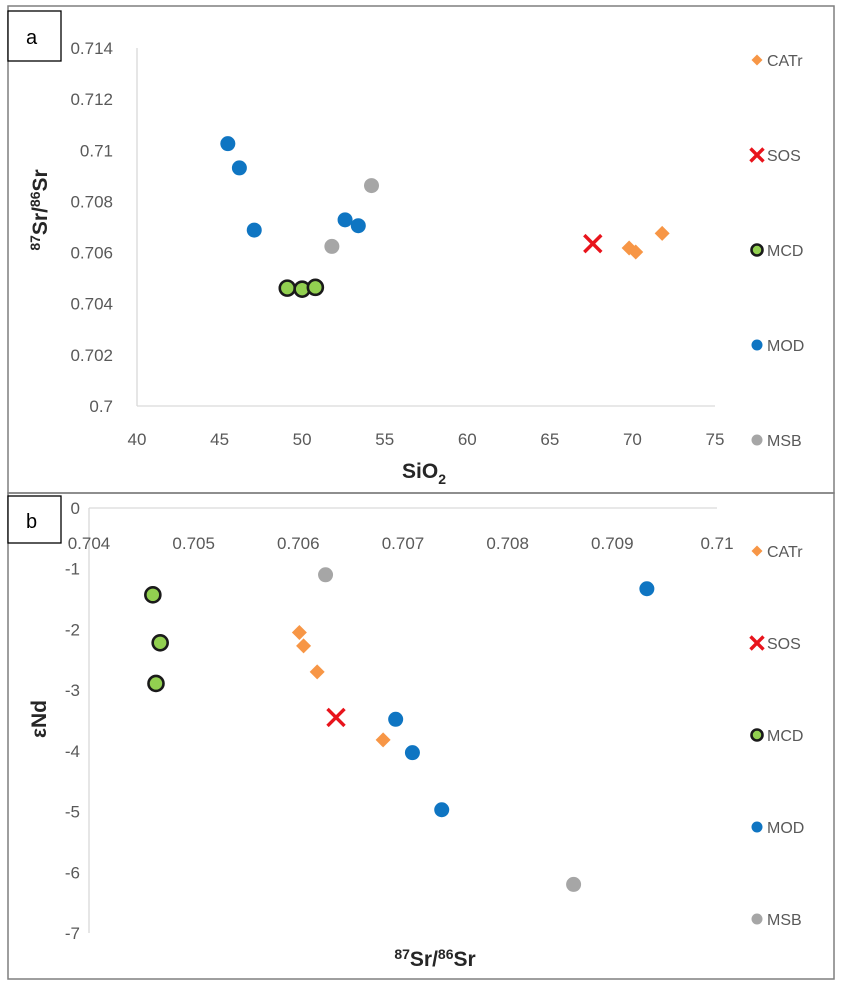 This screenshot has height=988, width=845. I want to click on chart-b-x-axis-title: 87Sr/86Sr, so click(434, 958).